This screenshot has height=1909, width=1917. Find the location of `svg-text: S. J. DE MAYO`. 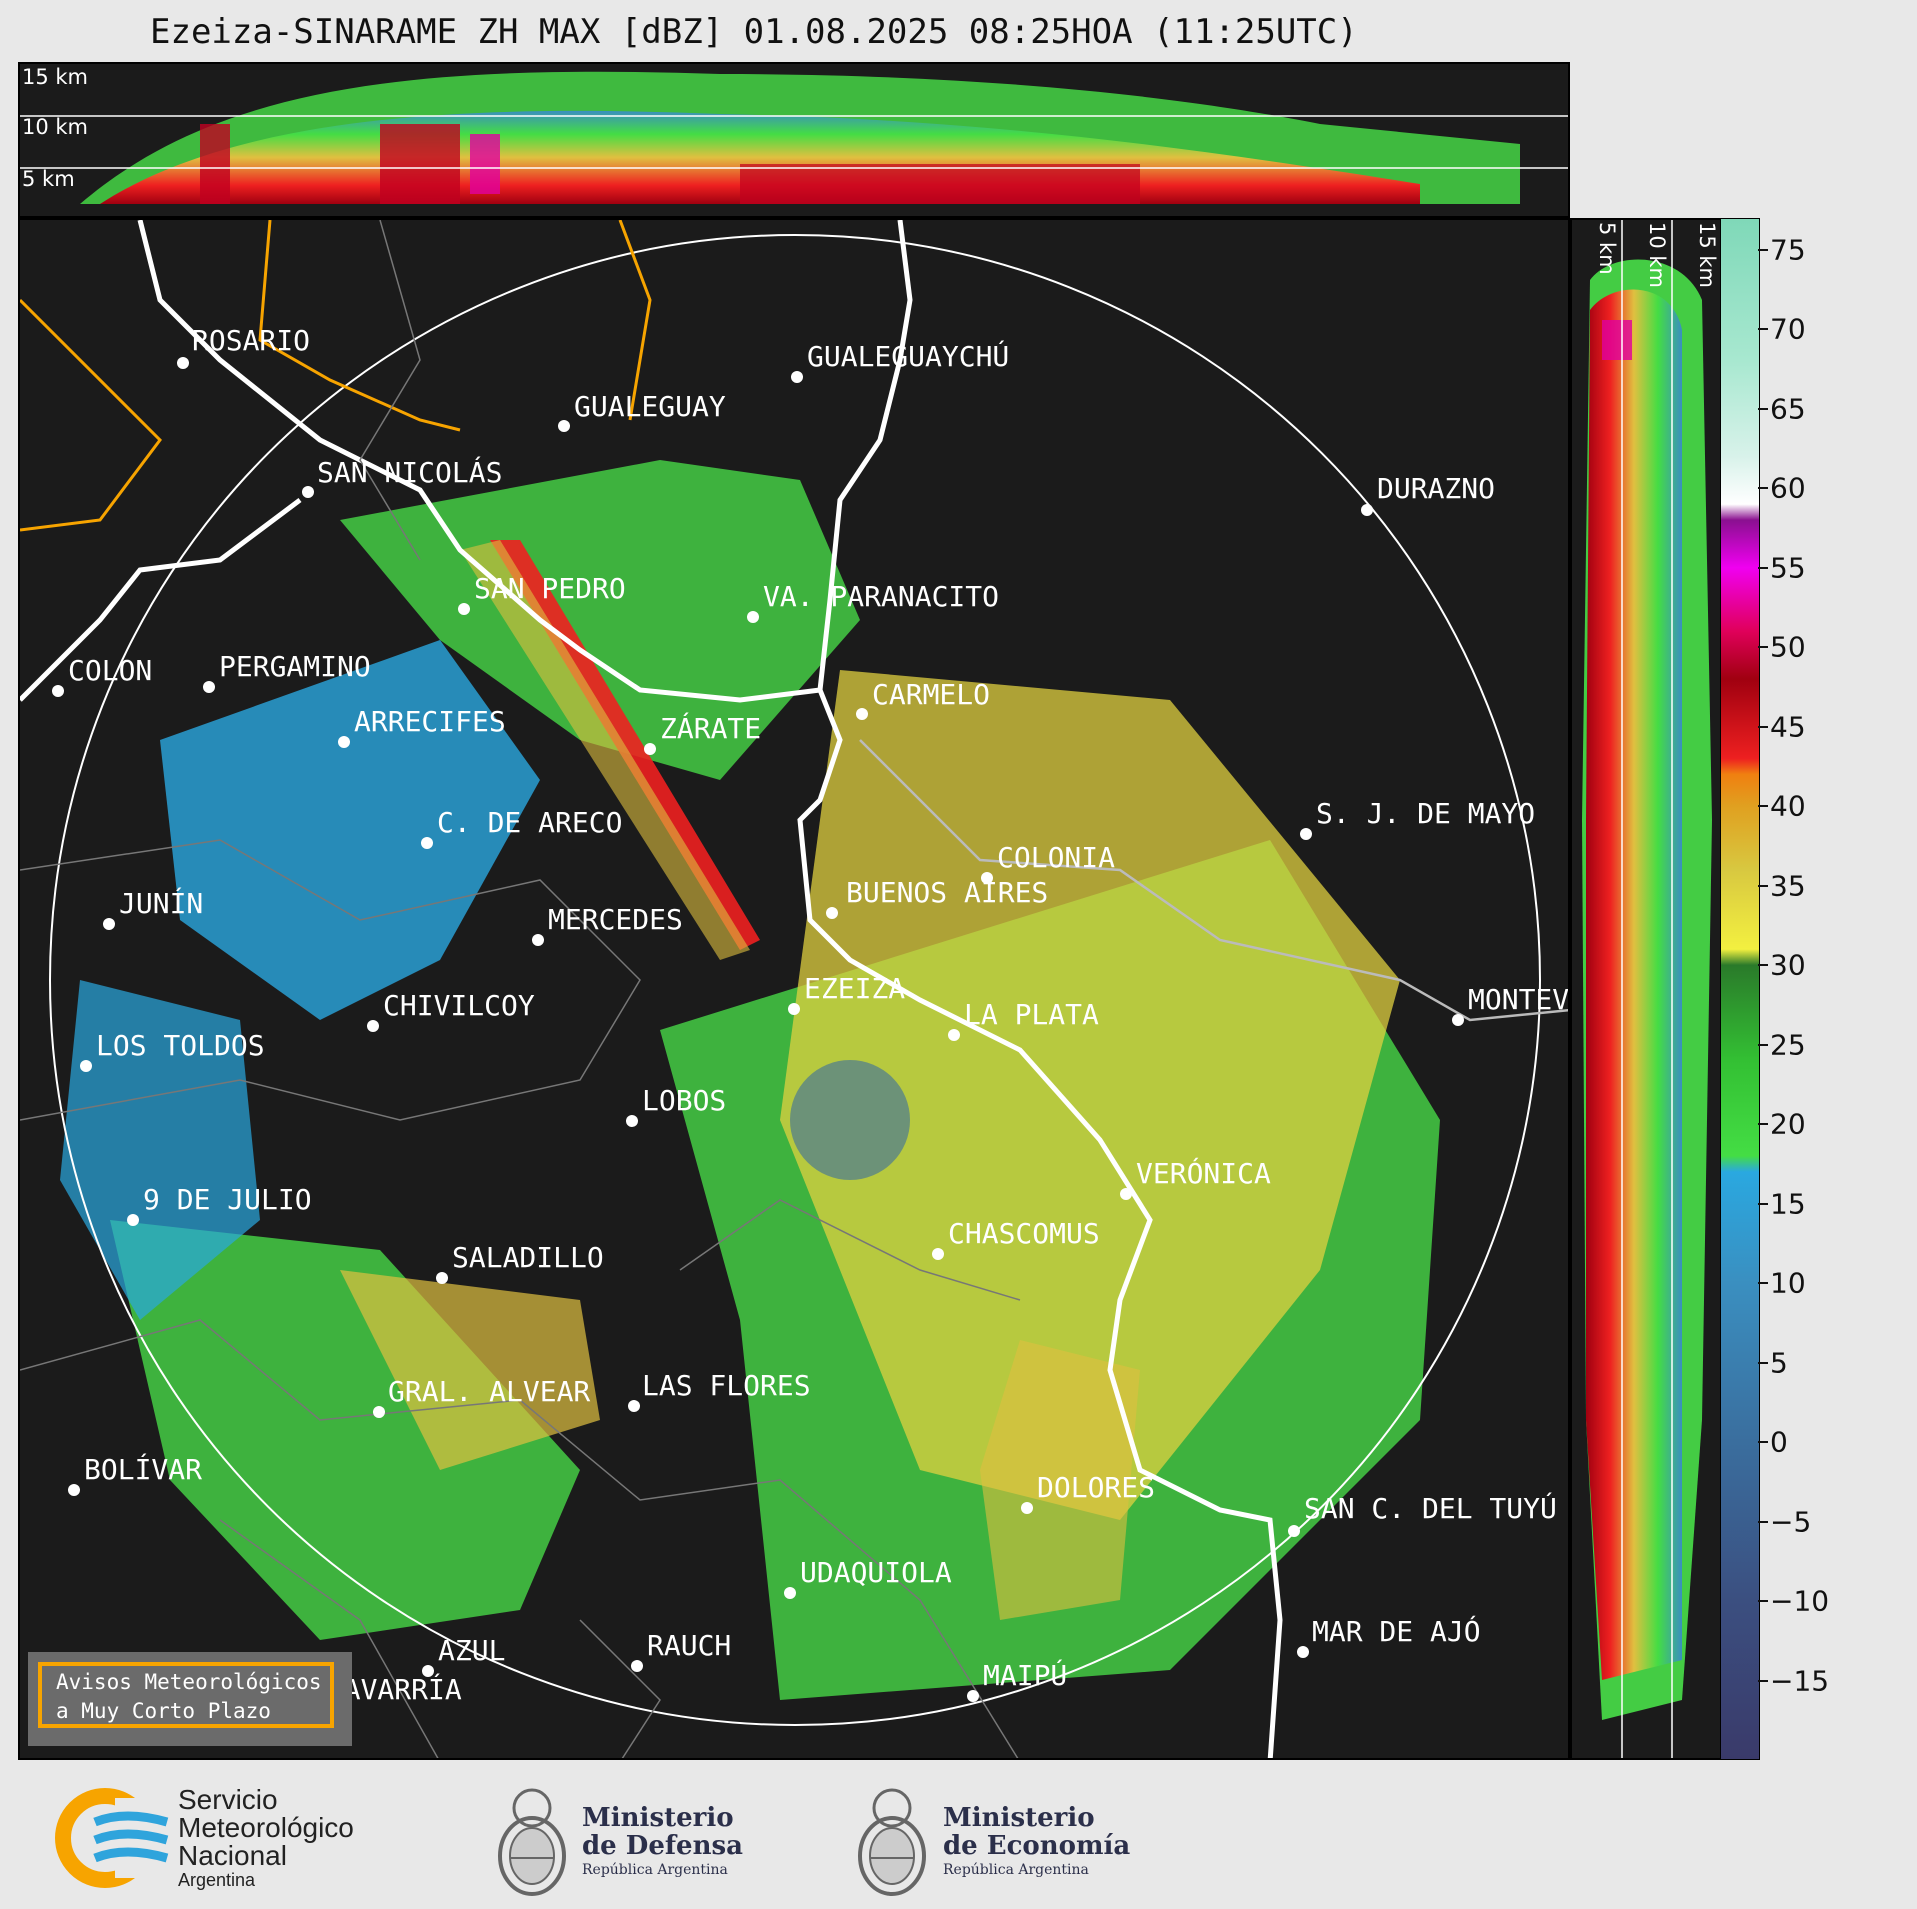

svg-text: S. J. DE MAYO is located at coordinates (1425, 813).